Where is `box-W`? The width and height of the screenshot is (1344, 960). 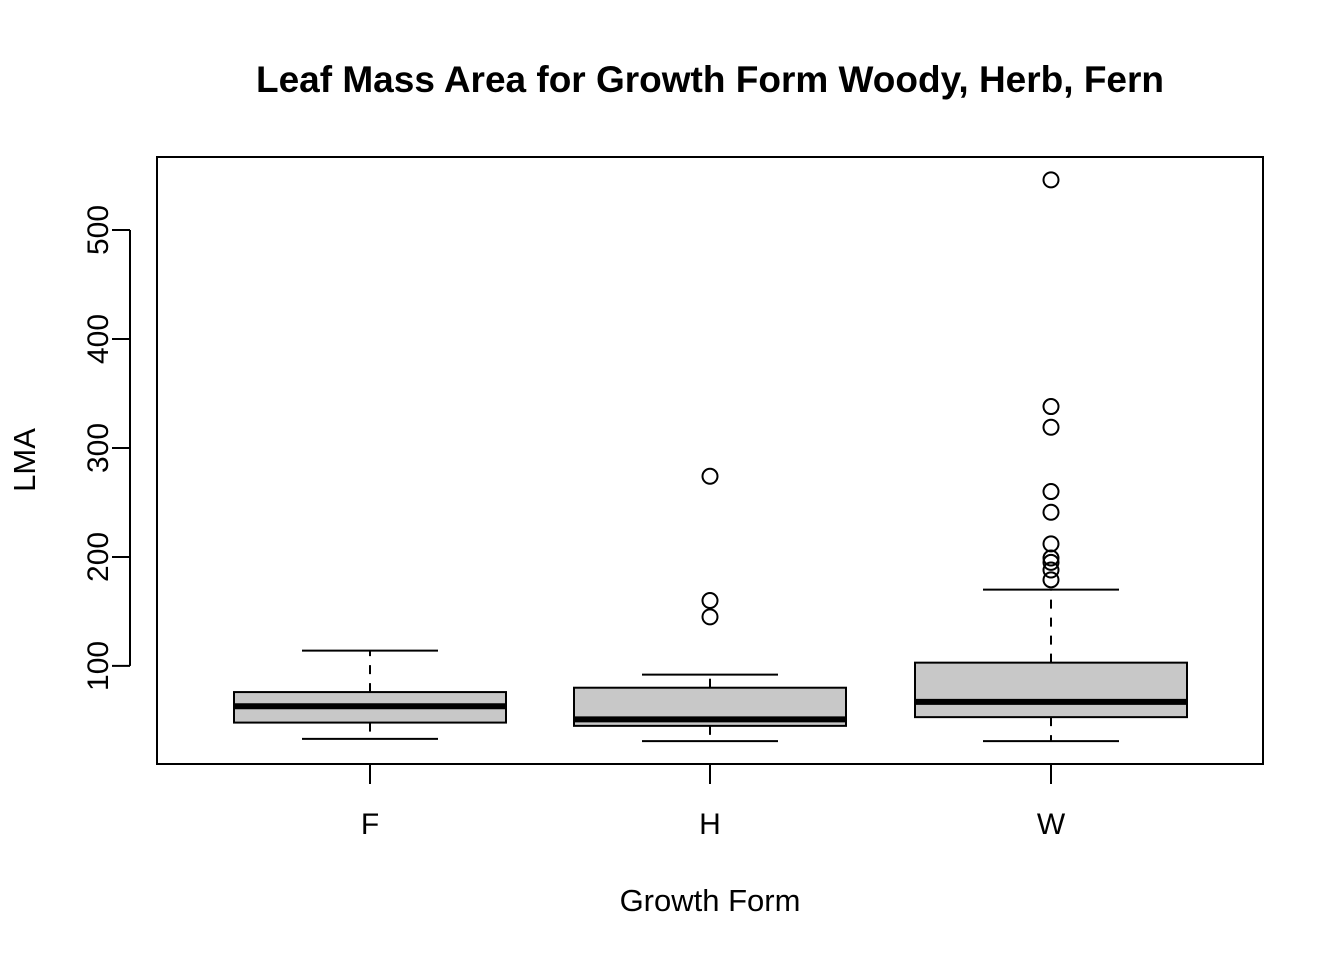
box-W is located at coordinates (1051, 457).